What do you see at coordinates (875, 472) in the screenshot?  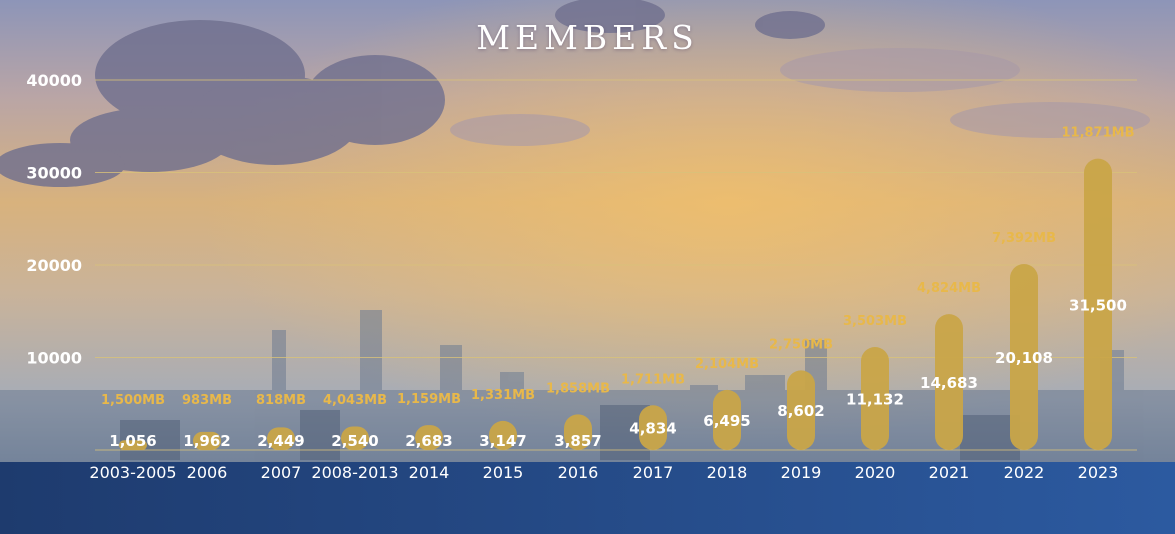 I see `x-tick-label: 2020` at bounding box center [875, 472].